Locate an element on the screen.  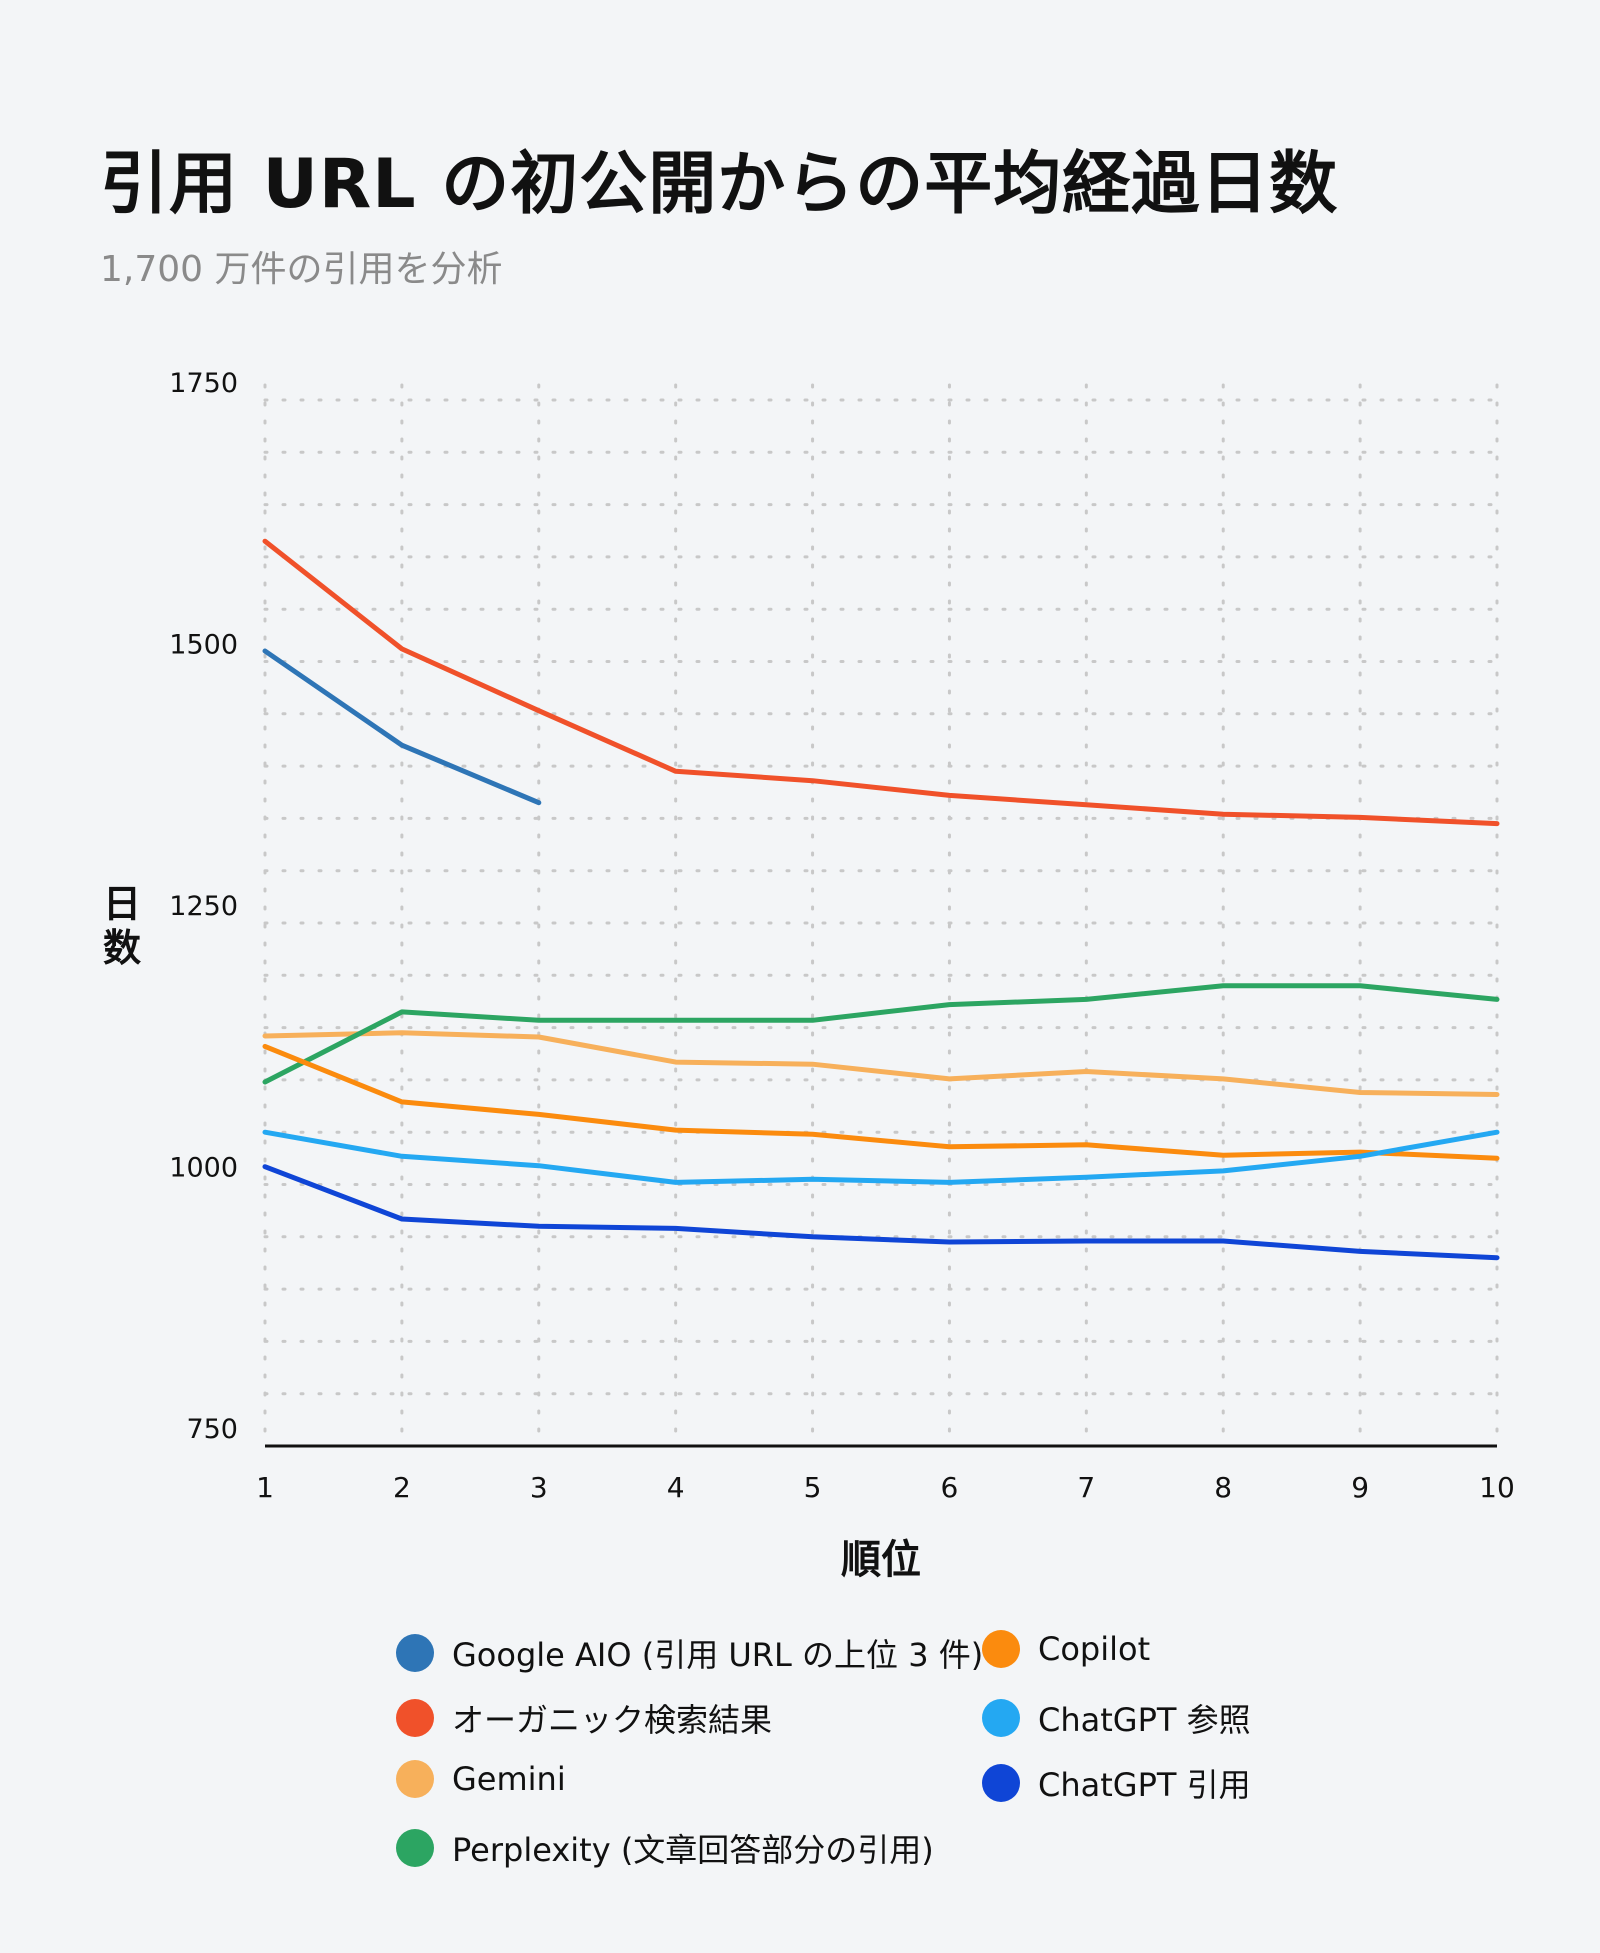
x-tick-label: 10 is located at coordinates (1497, 1487).